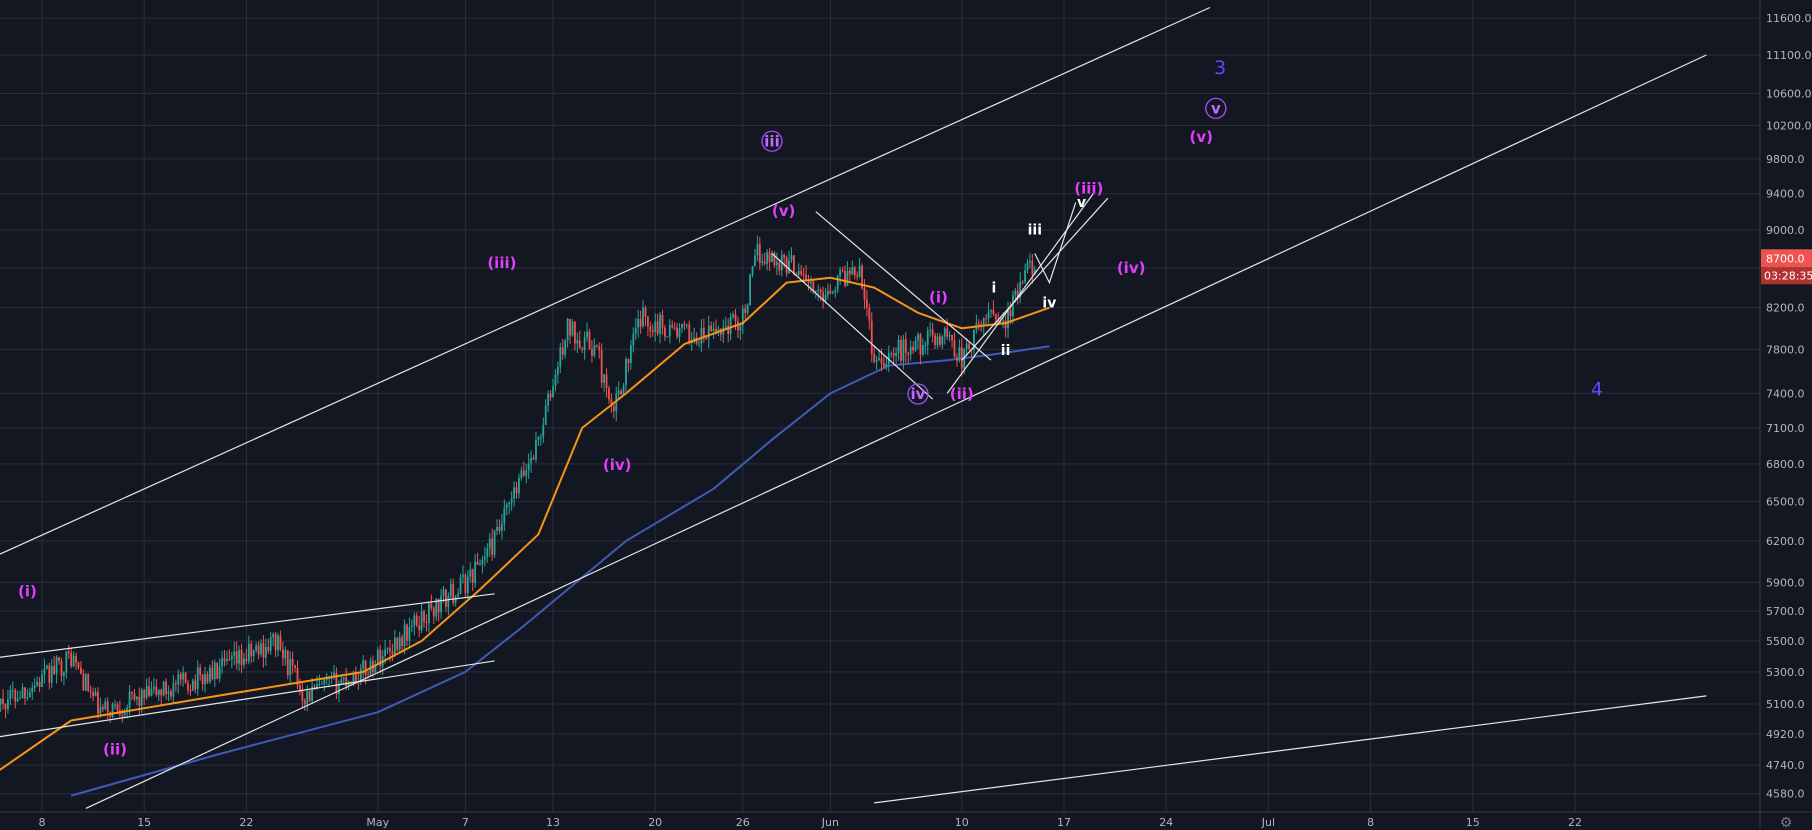 This screenshot has width=1812, height=830. Describe the element at coordinates (1786, 822) in the screenshot. I see `gear-icon: ⚙` at that location.